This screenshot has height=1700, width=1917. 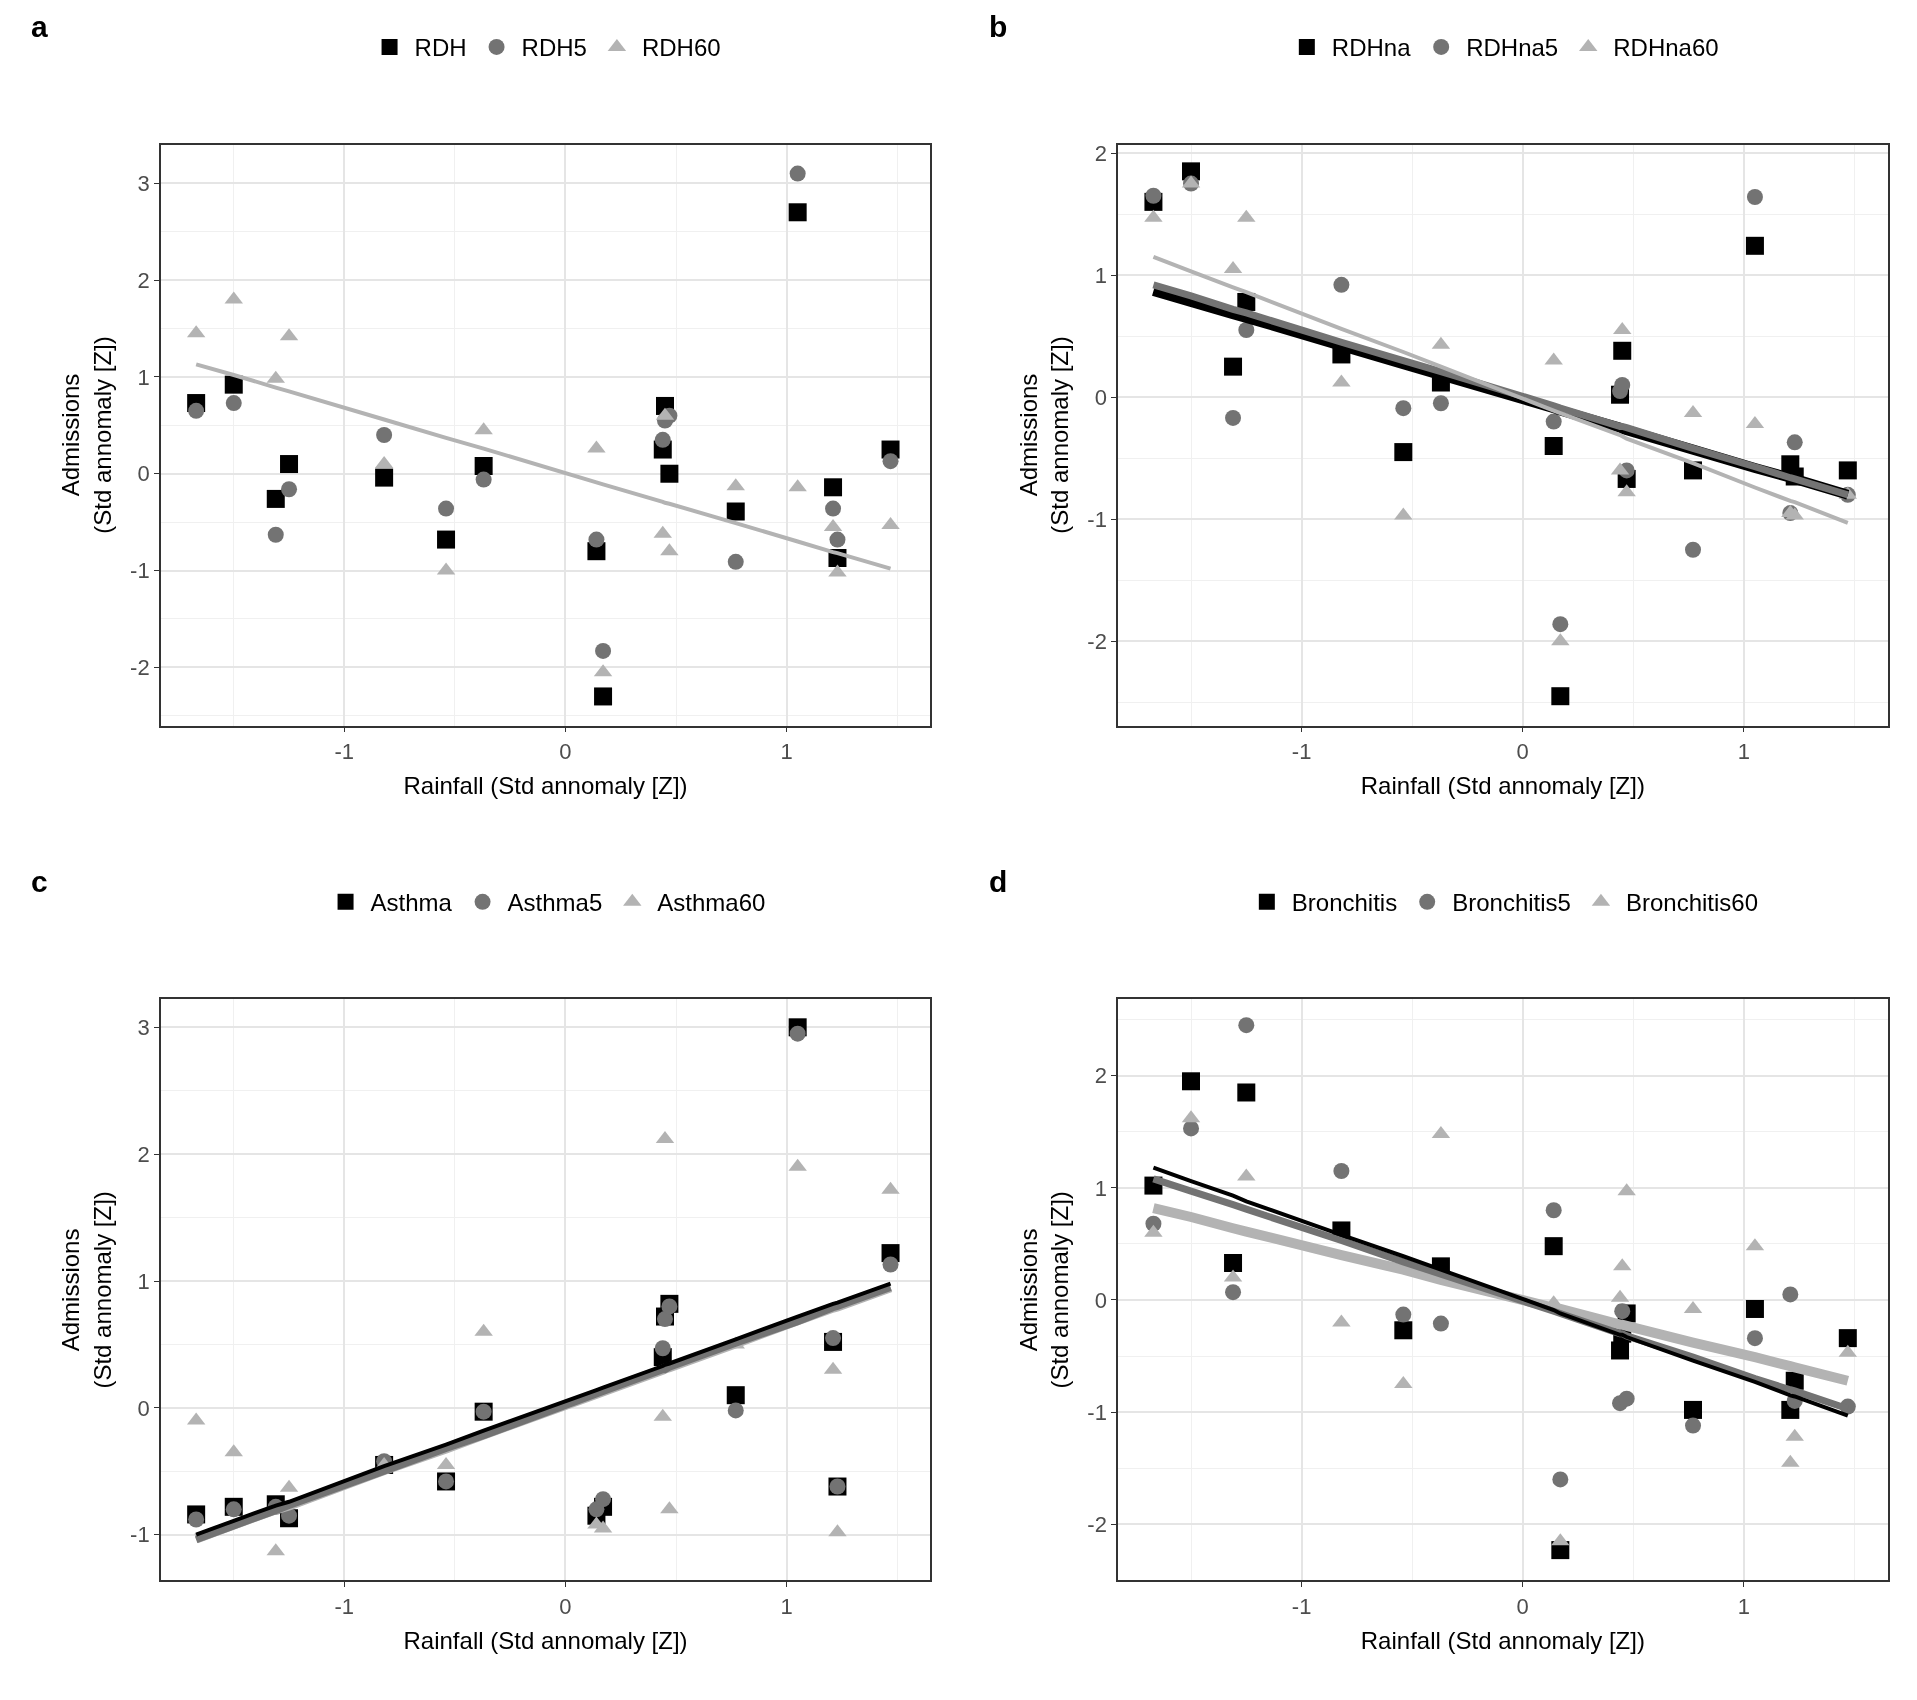 I want to click on legend-label: RDHna5, so click(x=1512, y=48).